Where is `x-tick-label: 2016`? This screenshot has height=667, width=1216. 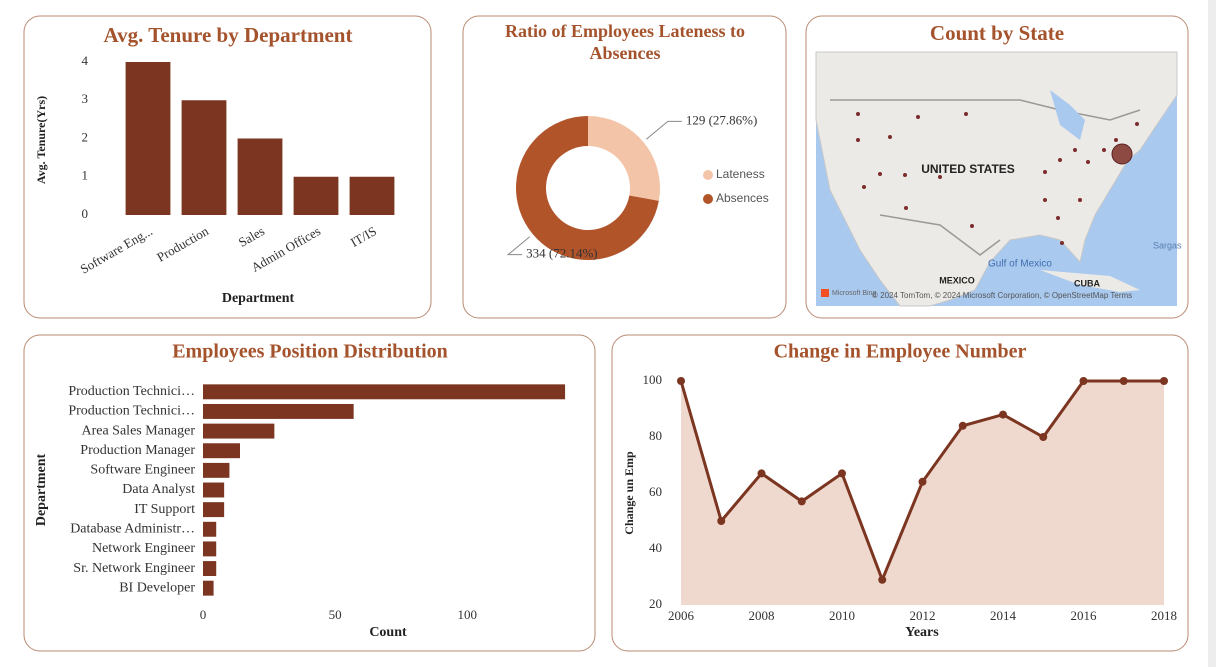 x-tick-label: 2016 is located at coordinates (1084, 615).